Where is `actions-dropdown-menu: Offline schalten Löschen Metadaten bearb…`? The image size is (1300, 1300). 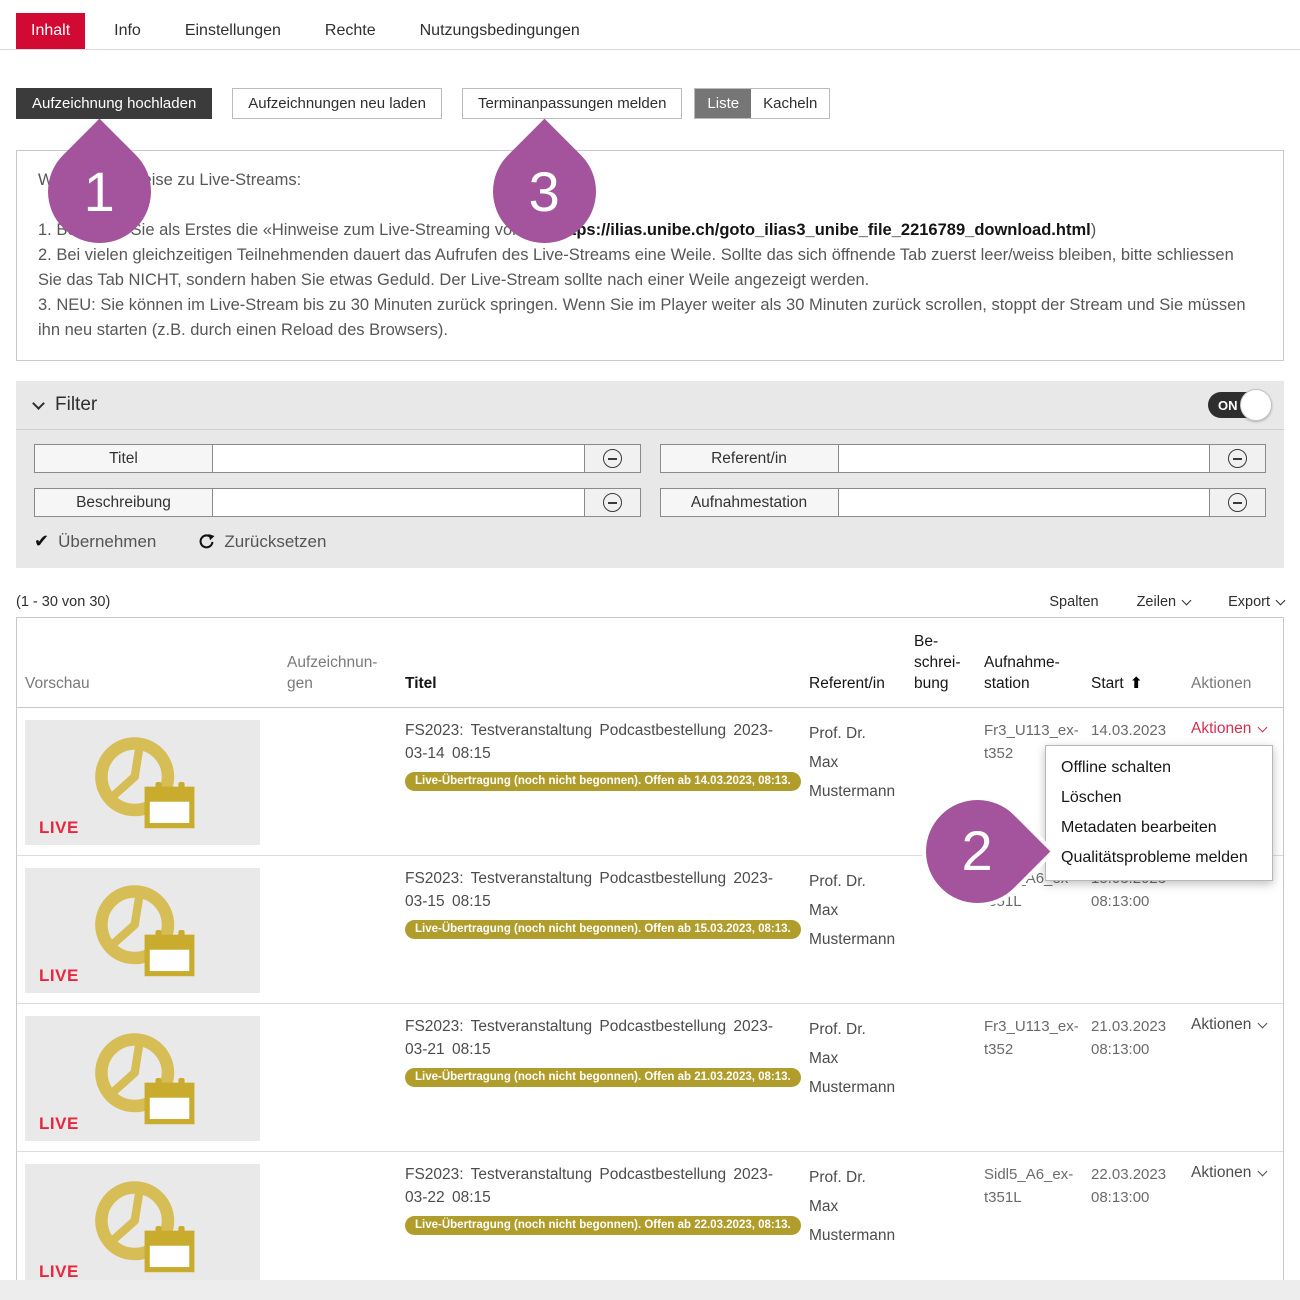 actions-dropdown-menu: Offline schalten Löschen Metadaten bearb… is located at coordinates (1159, 813).